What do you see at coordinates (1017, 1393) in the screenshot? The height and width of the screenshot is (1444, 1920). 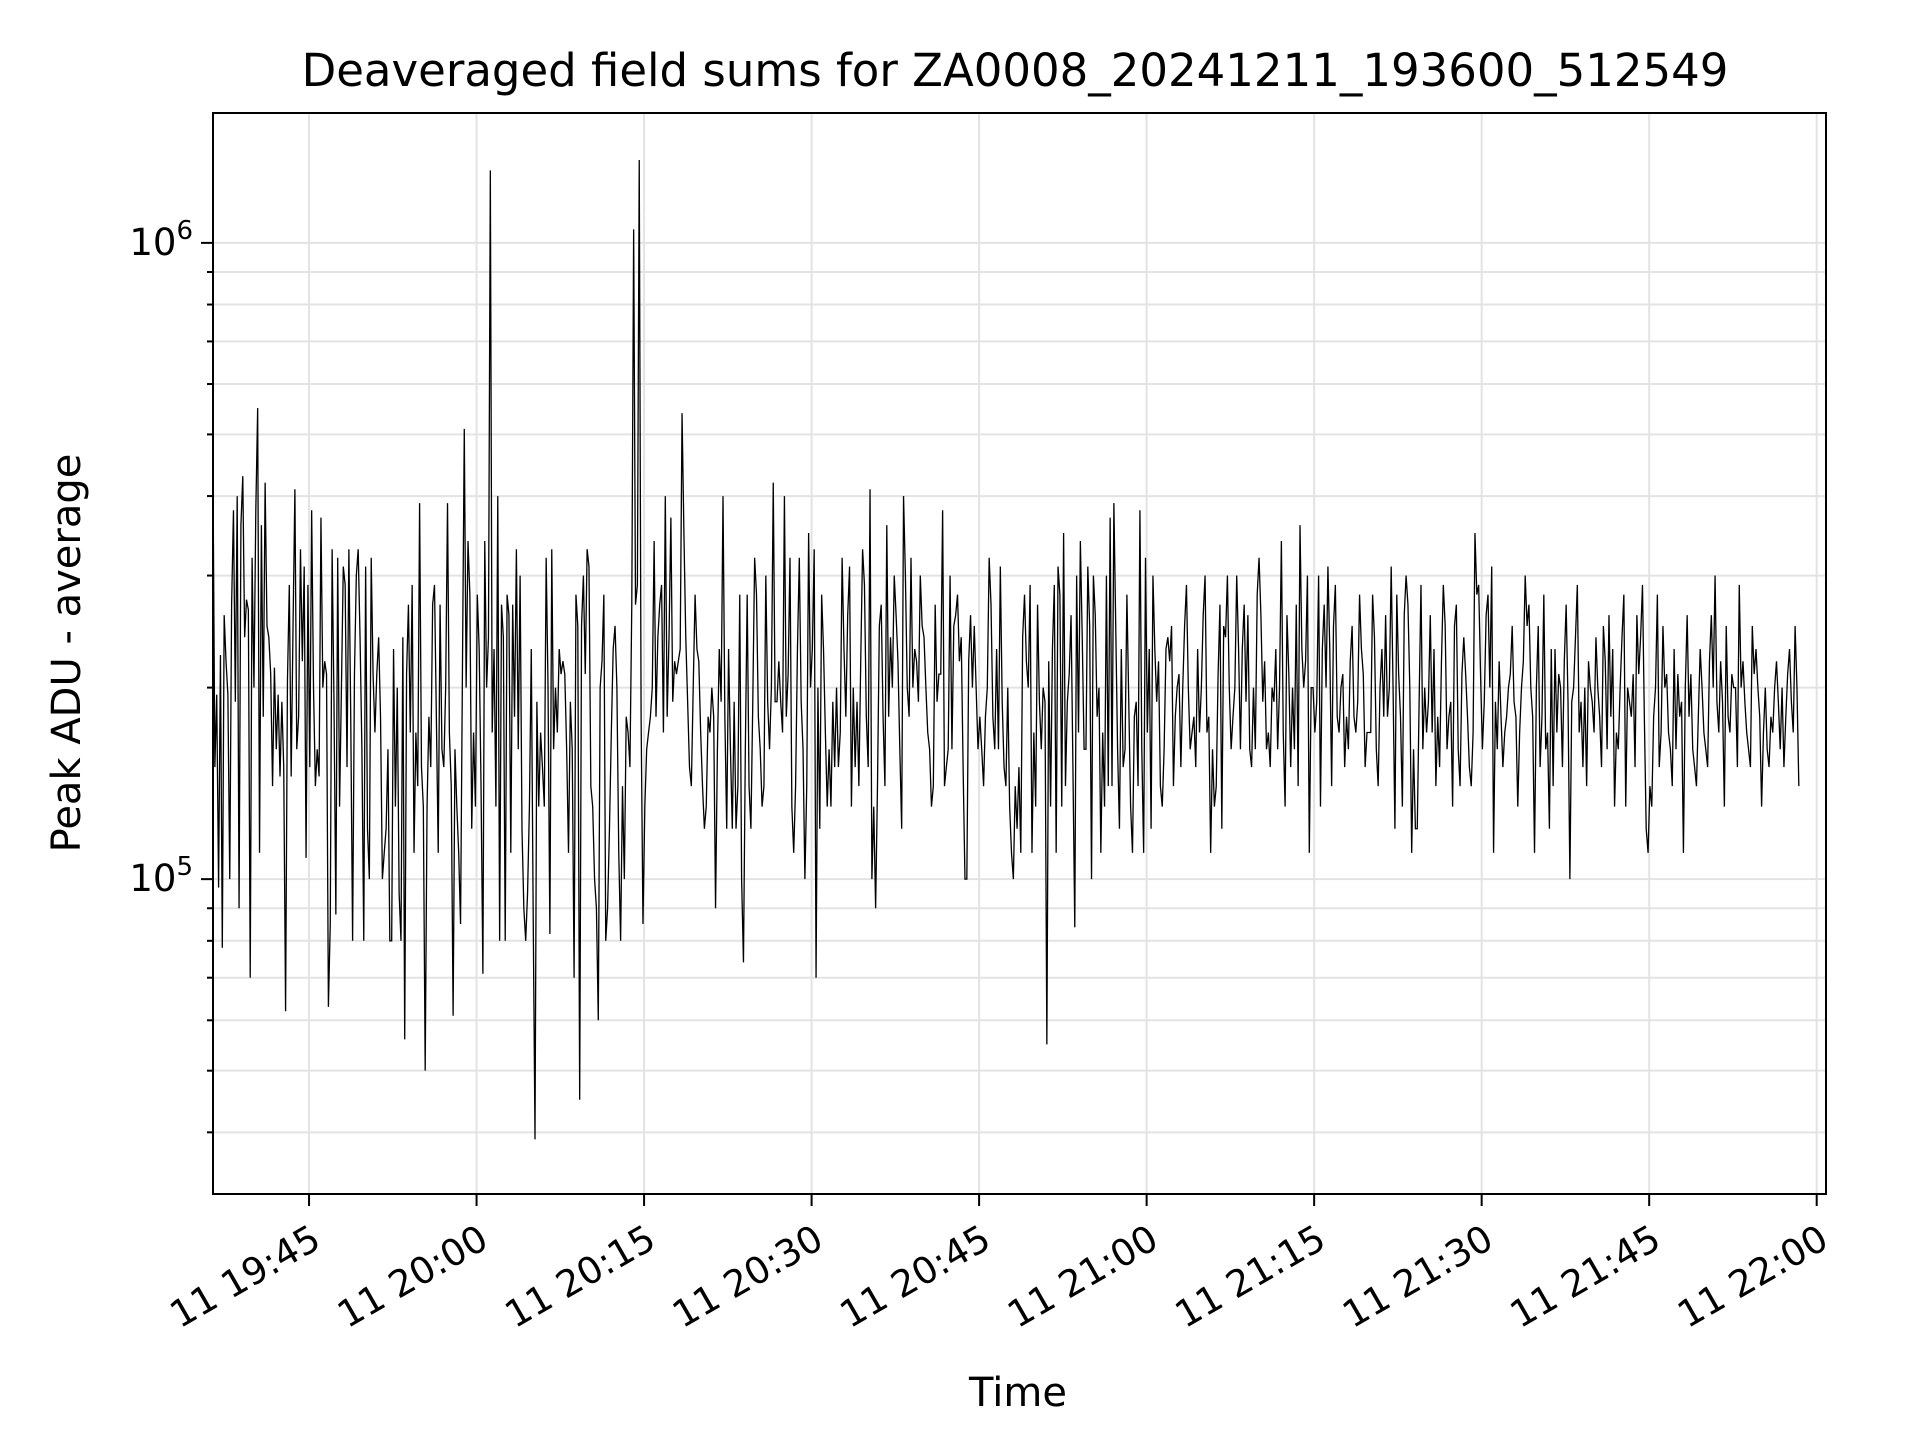 I see `x-axis-label: Time` at bounding box center [1017, 1393].